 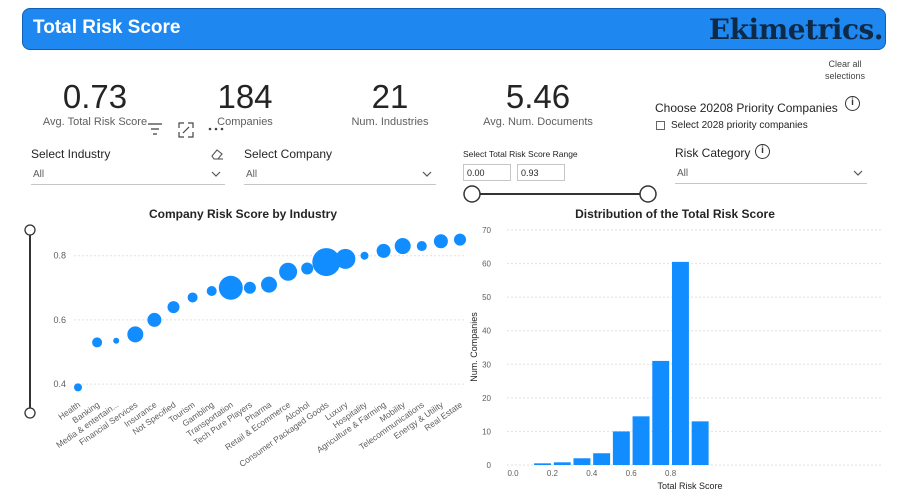 What do you see at coordinates (845, 76) in the screenshot?
I see `clear-all-line2: selections` at bounding box center [845, 76].